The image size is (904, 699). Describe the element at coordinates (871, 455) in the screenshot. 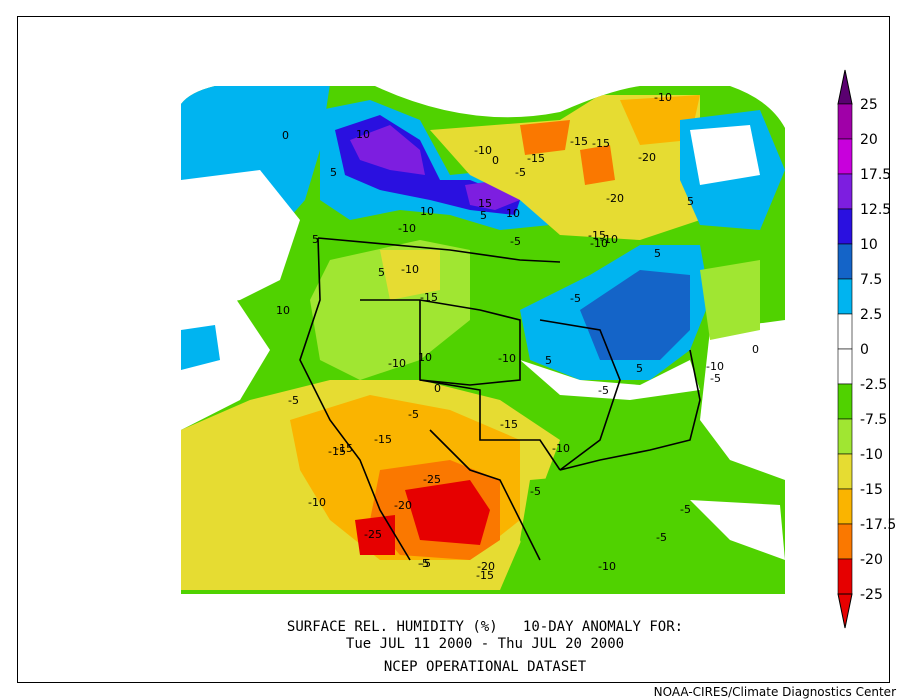

I see `colorbar-tick-label: -10` at that location.